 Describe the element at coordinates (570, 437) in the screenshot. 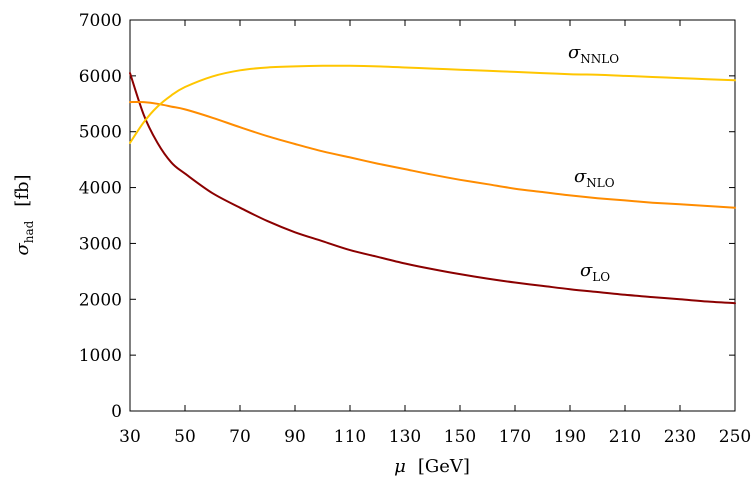

I see `x-tick-label: 190` at that location.